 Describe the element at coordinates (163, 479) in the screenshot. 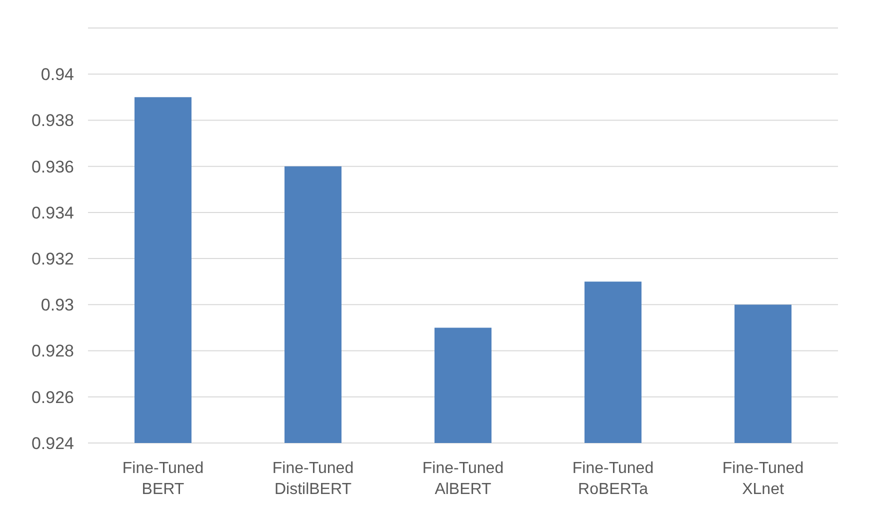

I see `x-tick-label: Fine-Tuned BERT` at that location.